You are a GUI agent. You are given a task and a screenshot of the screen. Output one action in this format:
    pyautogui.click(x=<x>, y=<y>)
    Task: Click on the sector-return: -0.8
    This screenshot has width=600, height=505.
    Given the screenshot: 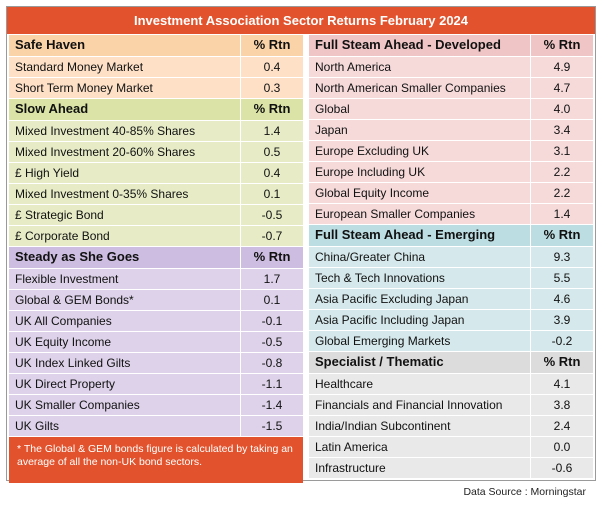 What is the action you would take?
    pyautogui.click(x=272, y=363)
    